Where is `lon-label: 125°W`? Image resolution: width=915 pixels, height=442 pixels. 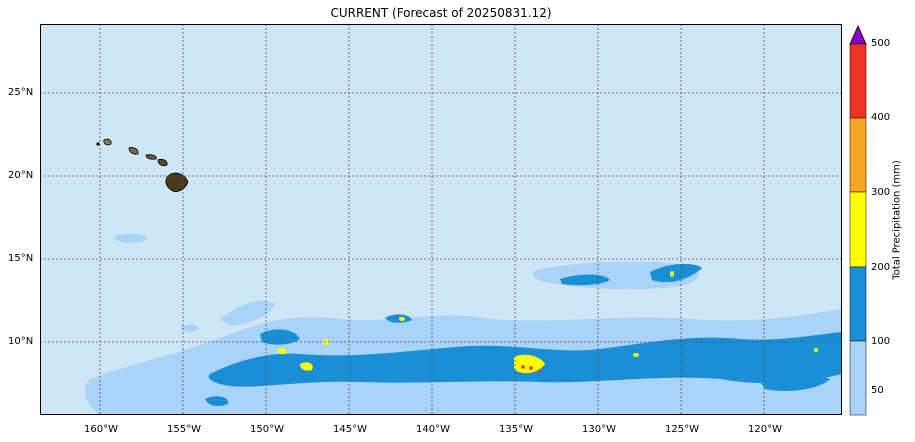
lon-label: 125°W is located at coordinates (682, 429).